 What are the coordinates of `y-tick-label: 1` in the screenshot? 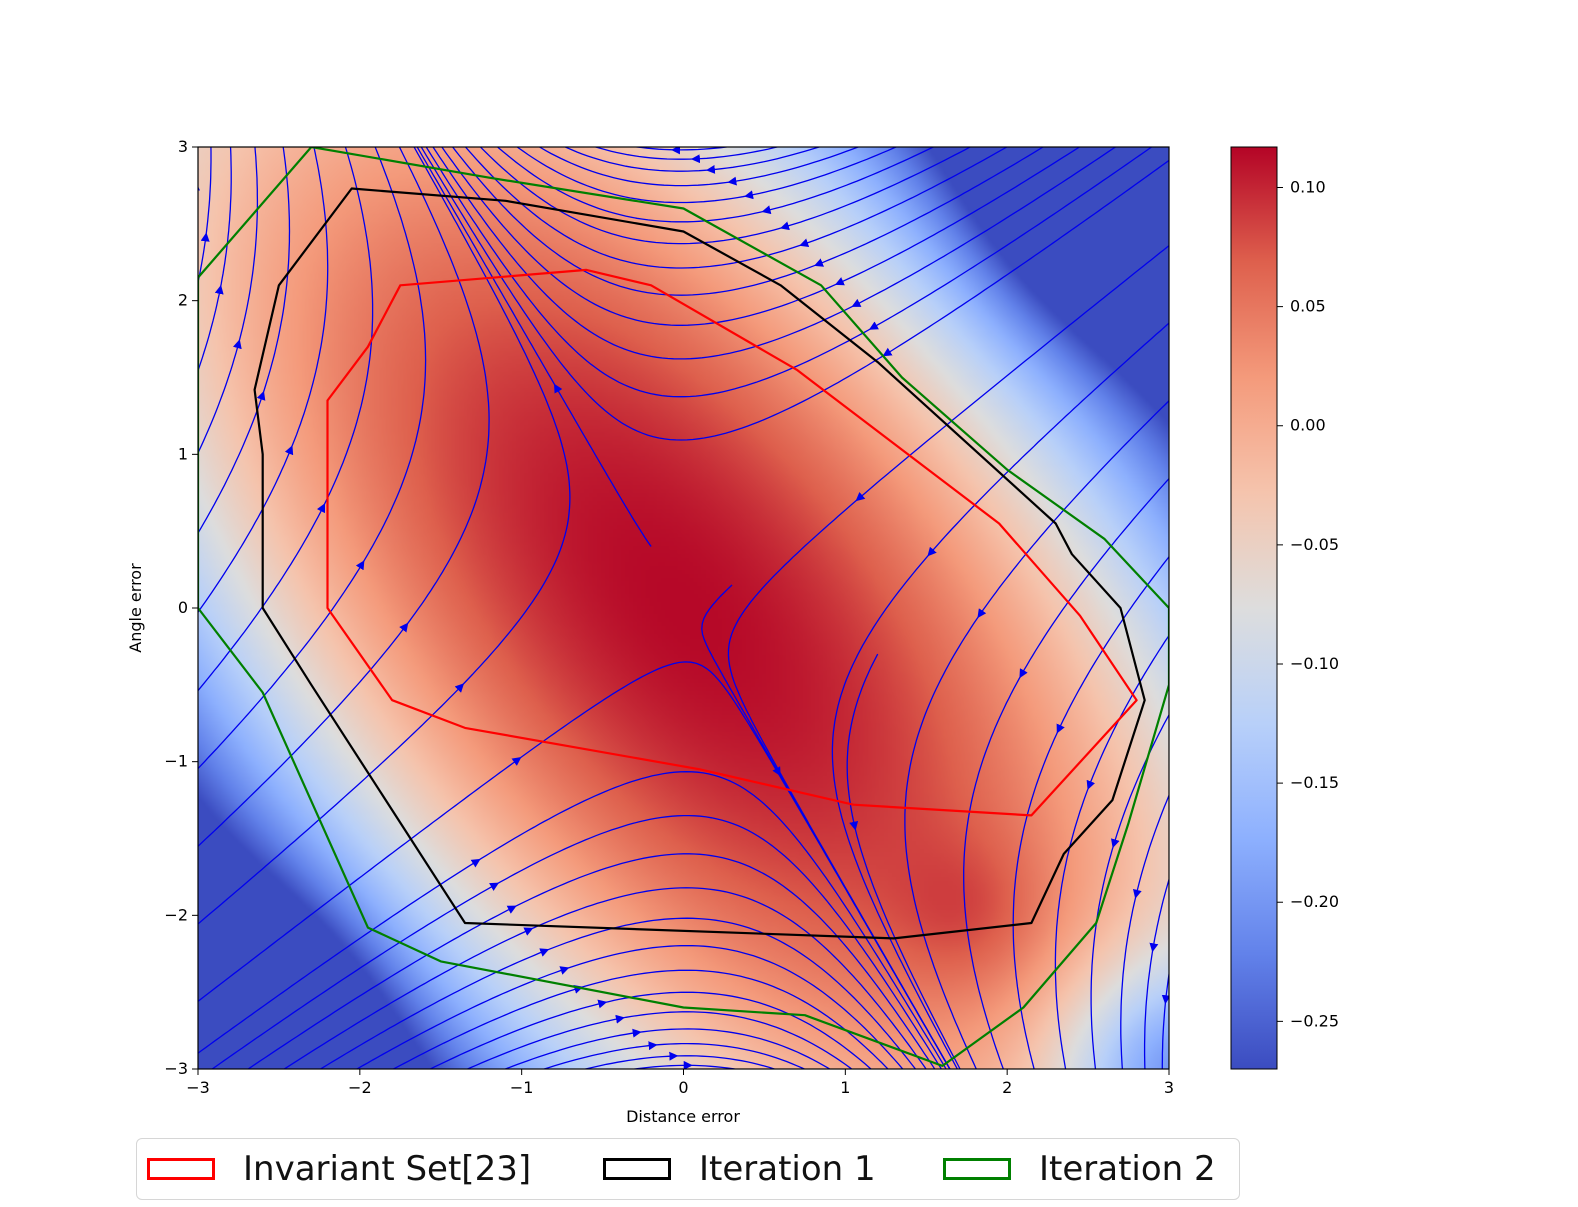 It's located at (183, 453).